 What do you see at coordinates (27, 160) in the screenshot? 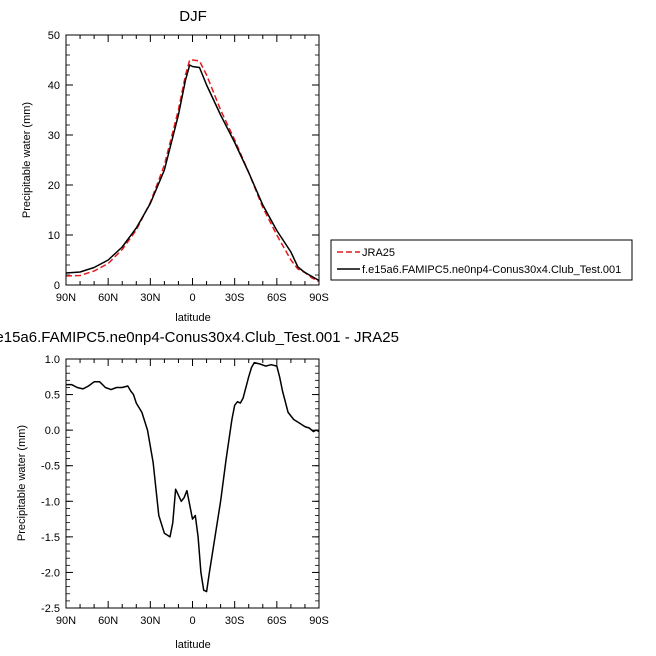
I see `chart1-ylabel: Precipitable water (mm)` at bounding box center [27, 160].